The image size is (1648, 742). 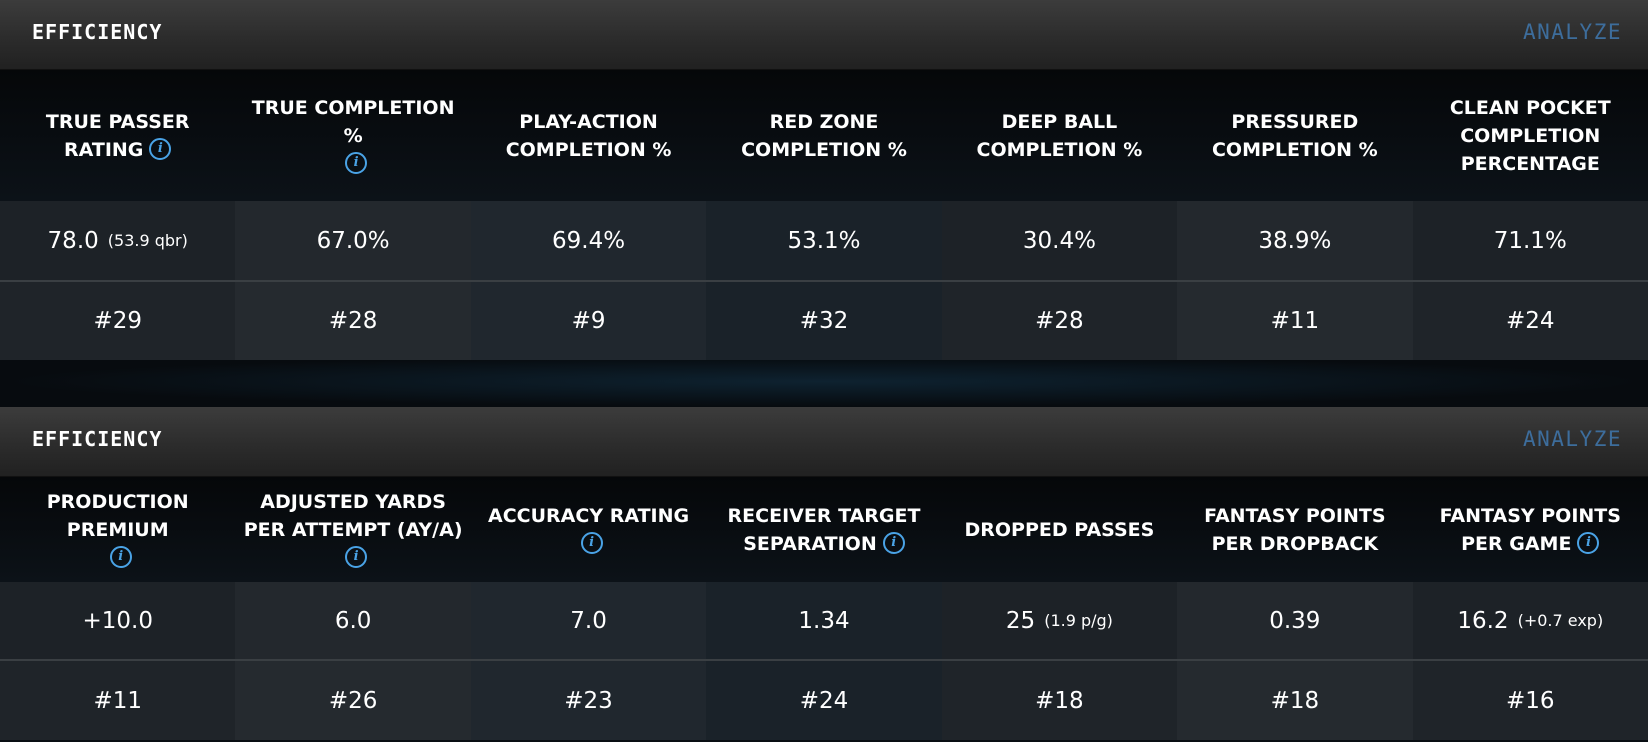 I want to click on stat-value-cell: 67.0%, so click(x=353, y=240).